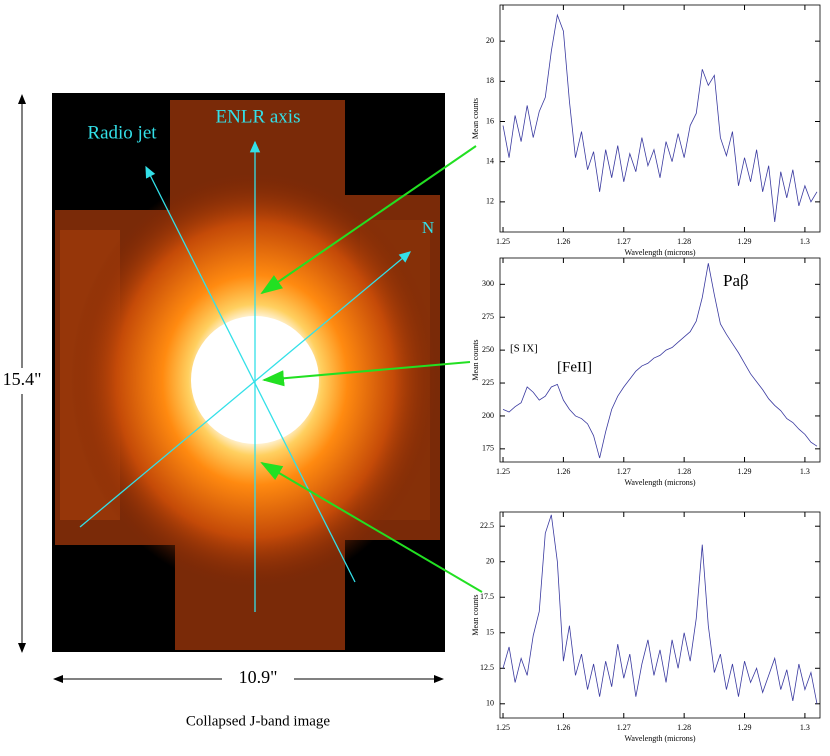 The height and width of the screenshot is (756, 830). I want to click on y-tick-label: 12.5, so click(487, 667).